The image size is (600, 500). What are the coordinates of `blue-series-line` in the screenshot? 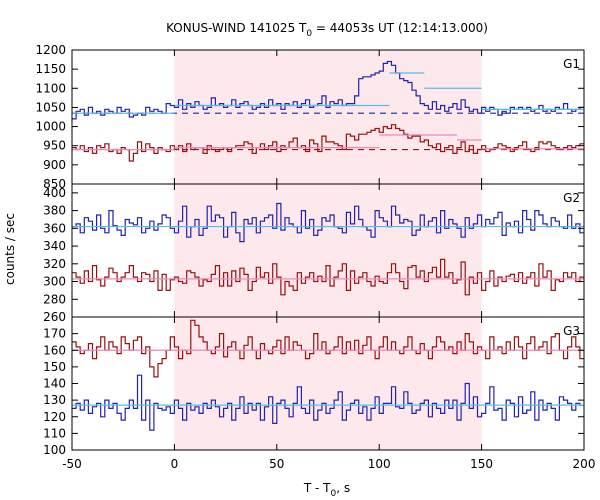 It's located at (328, 90).